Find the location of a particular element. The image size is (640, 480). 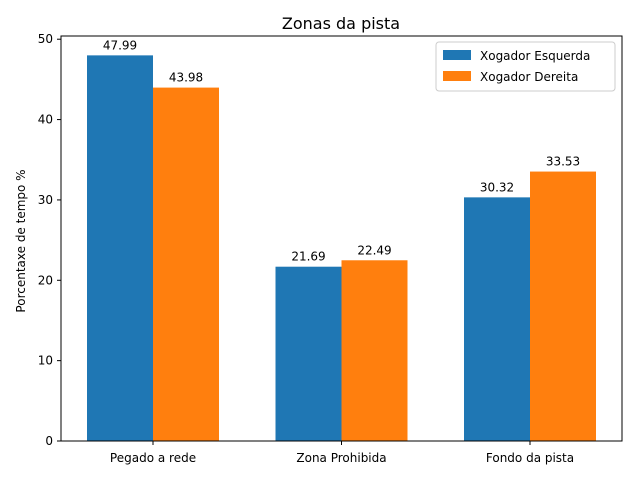

data-label: 30.32 is located at coordinates (497, 187).